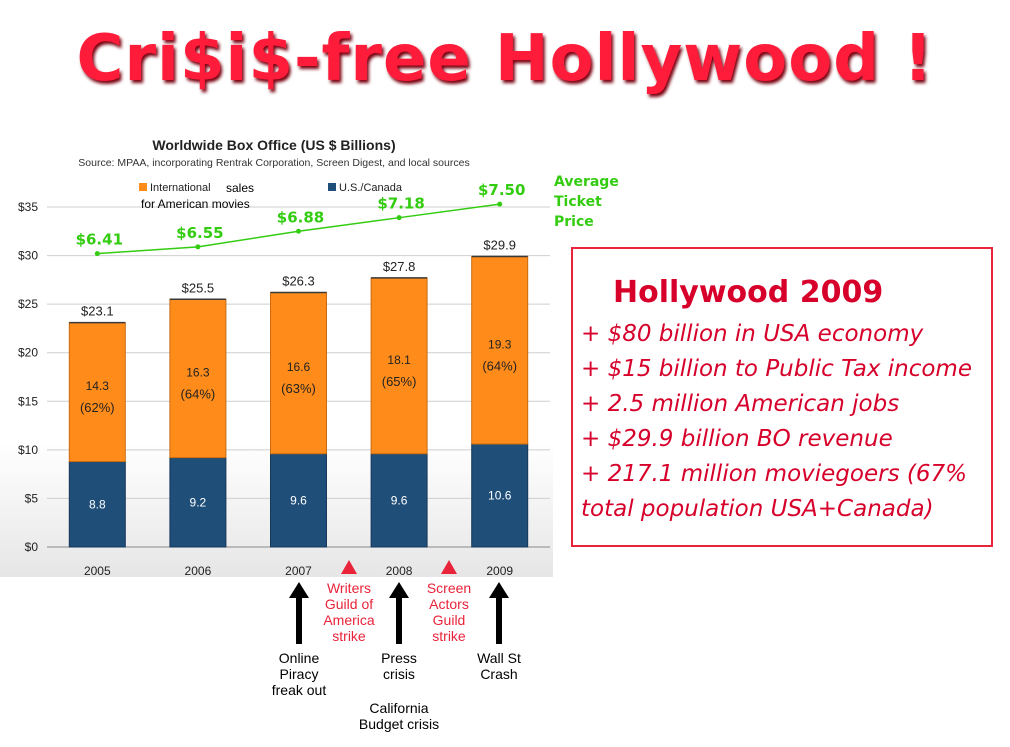 Image resolution: width=1010 pixels, height=747 pixels. Describe the element at coordinates (586, 182) in the screenshot. I see `ticket-label-line: Average` at that location.